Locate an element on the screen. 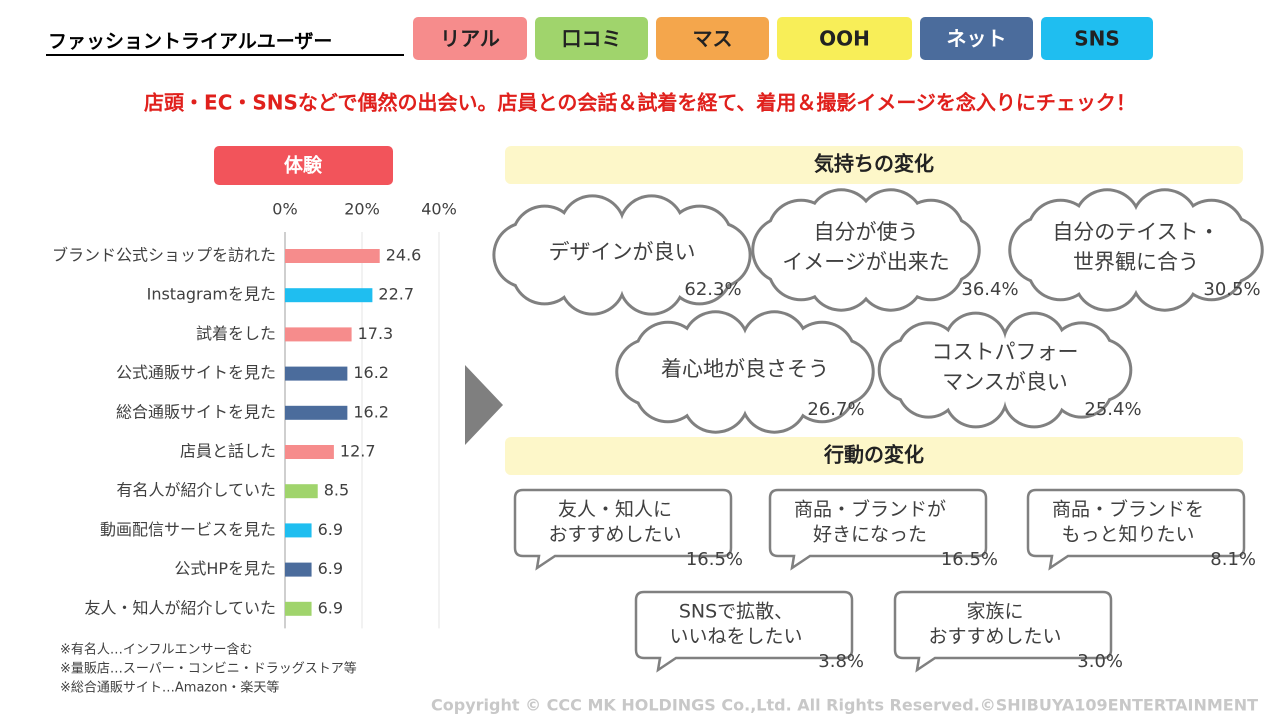  y-tick-label: 友人・知人が紹介していた is located at coordinates (180, 607).